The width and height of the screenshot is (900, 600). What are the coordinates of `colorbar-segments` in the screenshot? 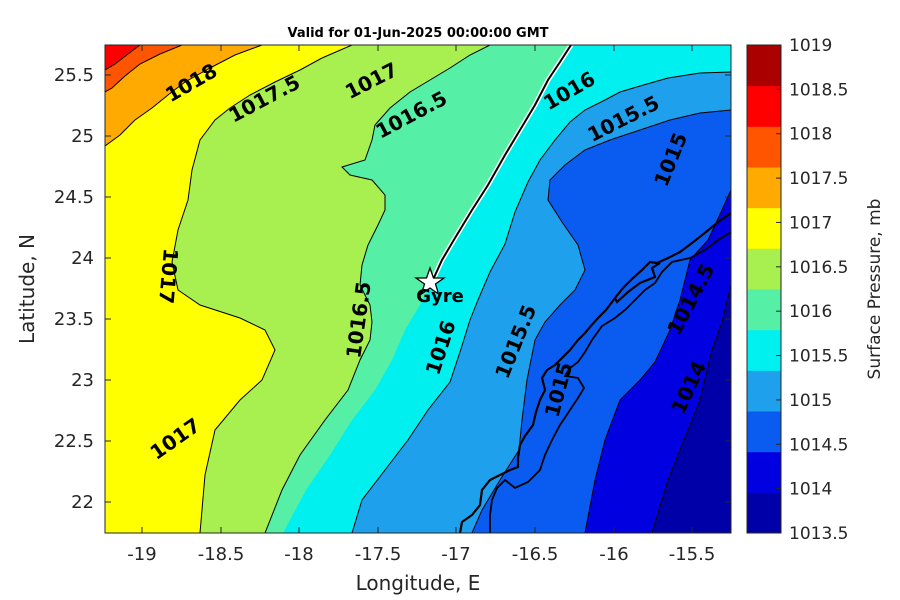 It's located at (764, 289).